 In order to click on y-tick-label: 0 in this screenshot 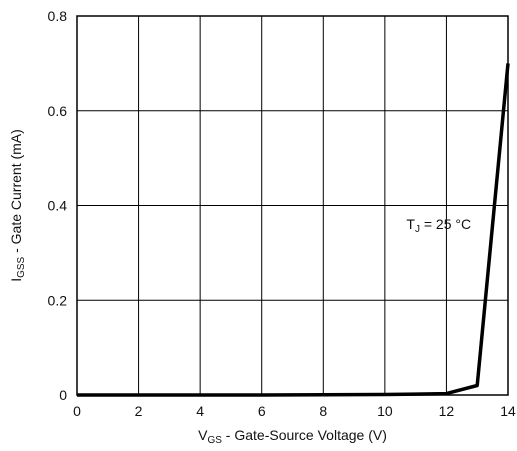, I will do `click(63, 395)`.